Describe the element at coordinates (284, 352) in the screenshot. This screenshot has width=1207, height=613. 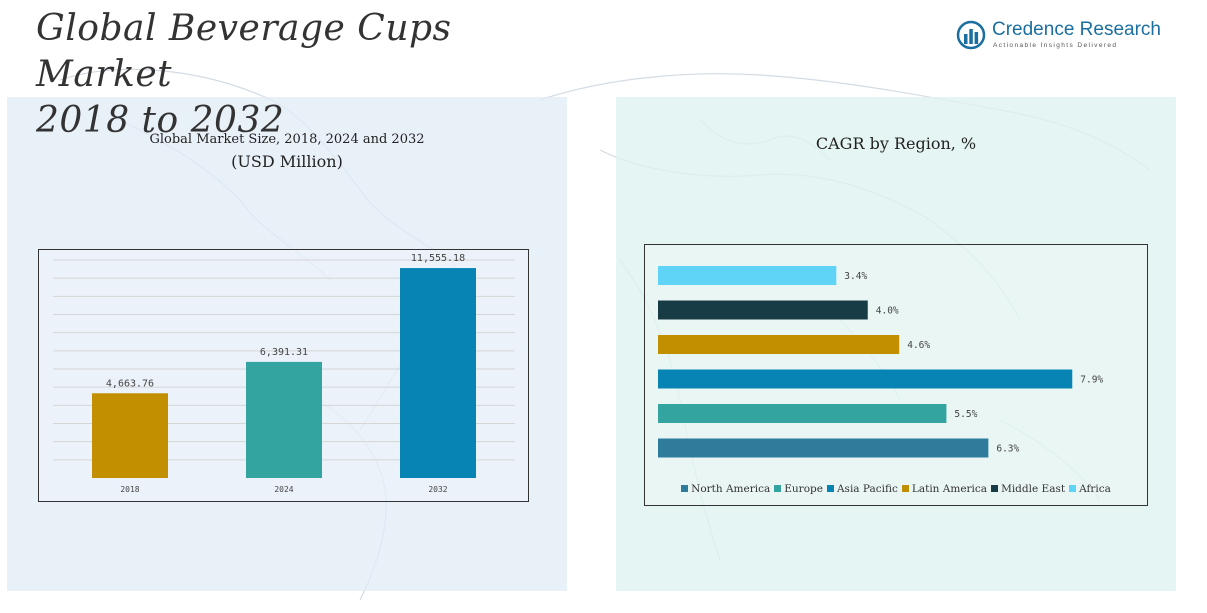
I see `bar-value-label: 6,391.31` at that location.